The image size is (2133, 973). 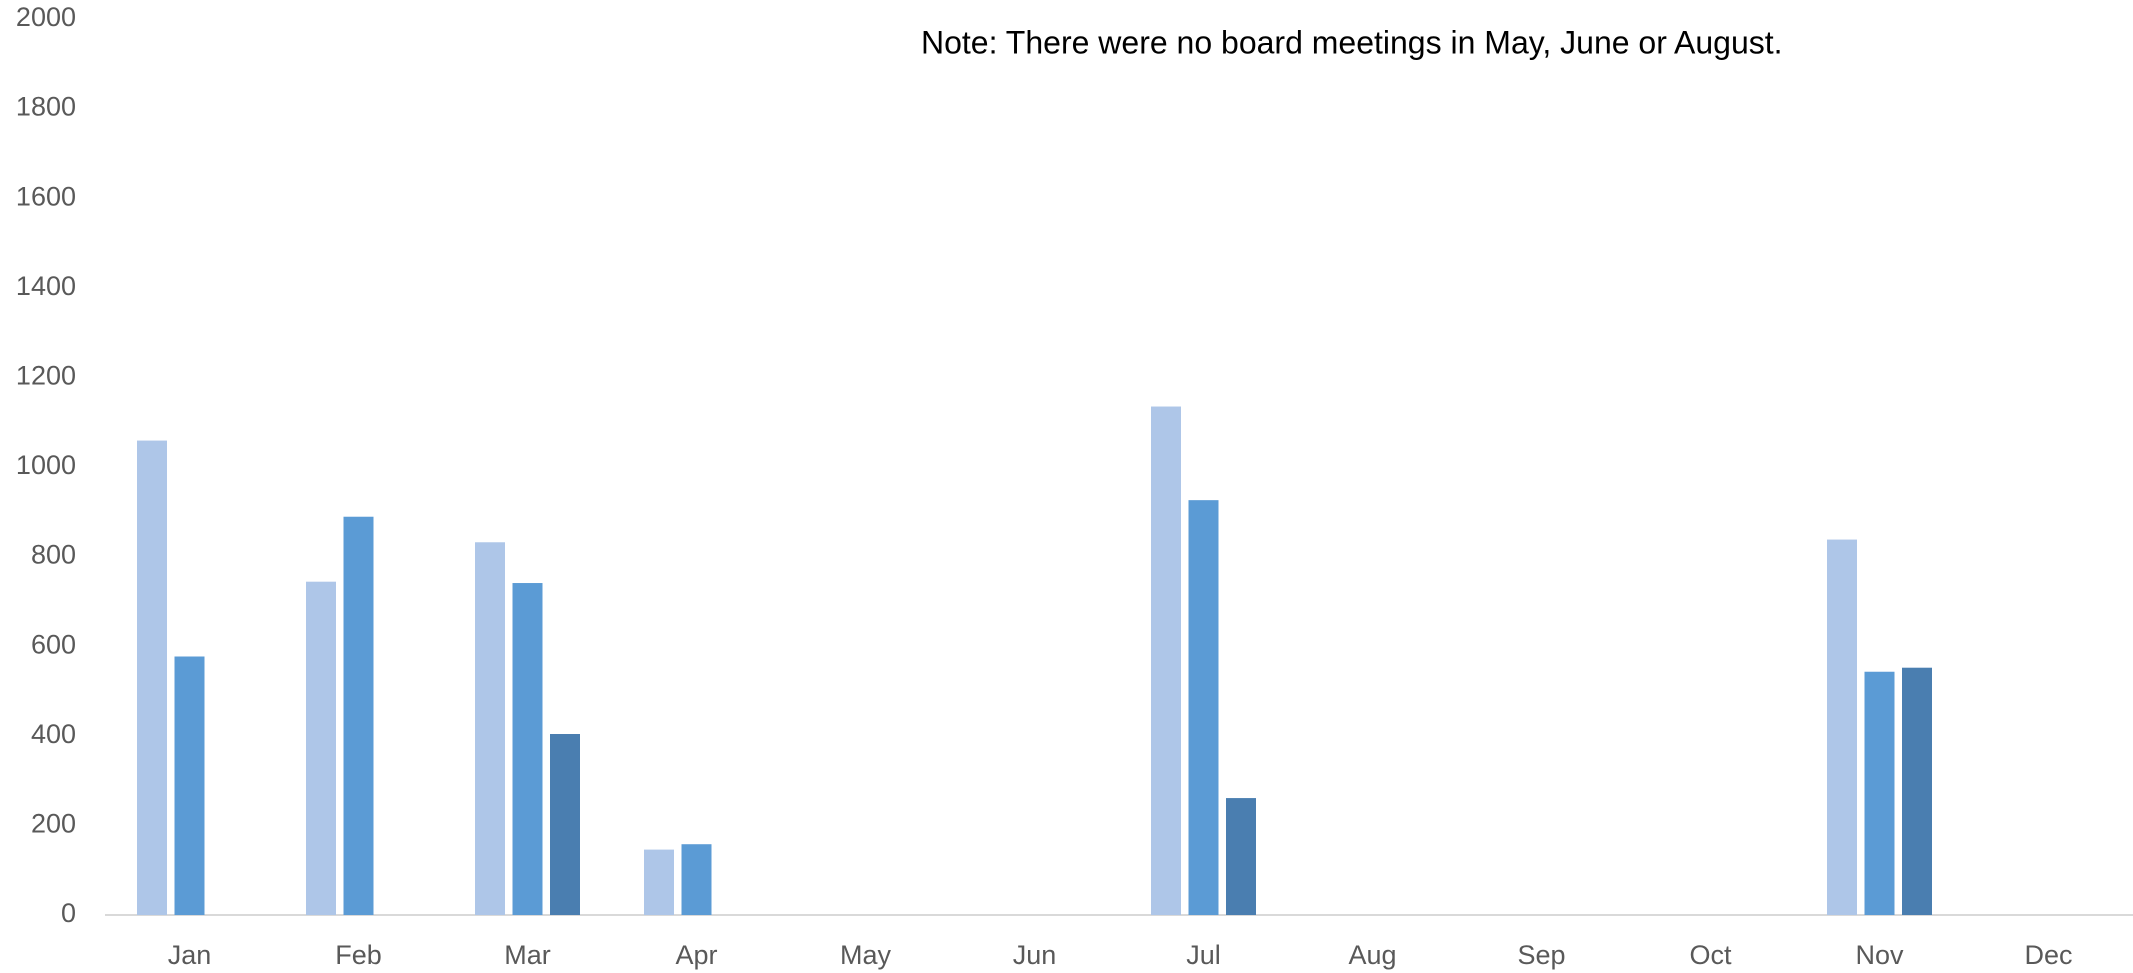 What do you see at coordinates (46, 286) in the screenshot?
I see `y-tick-label: 1400` at bounding box center [46, 286].